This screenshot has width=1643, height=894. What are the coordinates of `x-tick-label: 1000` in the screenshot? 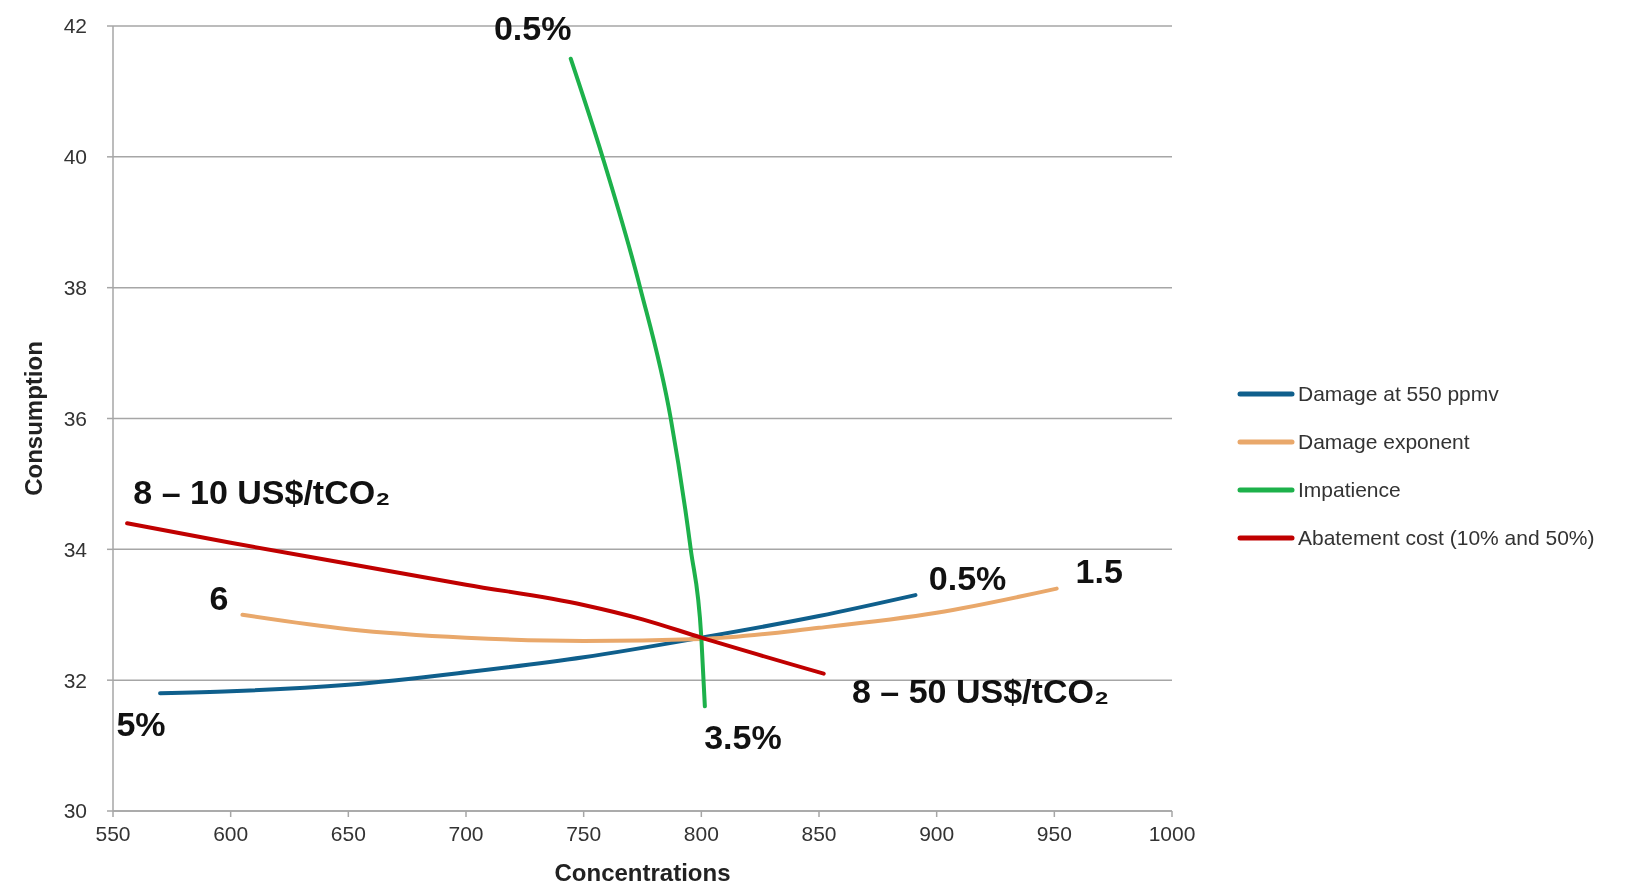 It's located at (1172, 833).